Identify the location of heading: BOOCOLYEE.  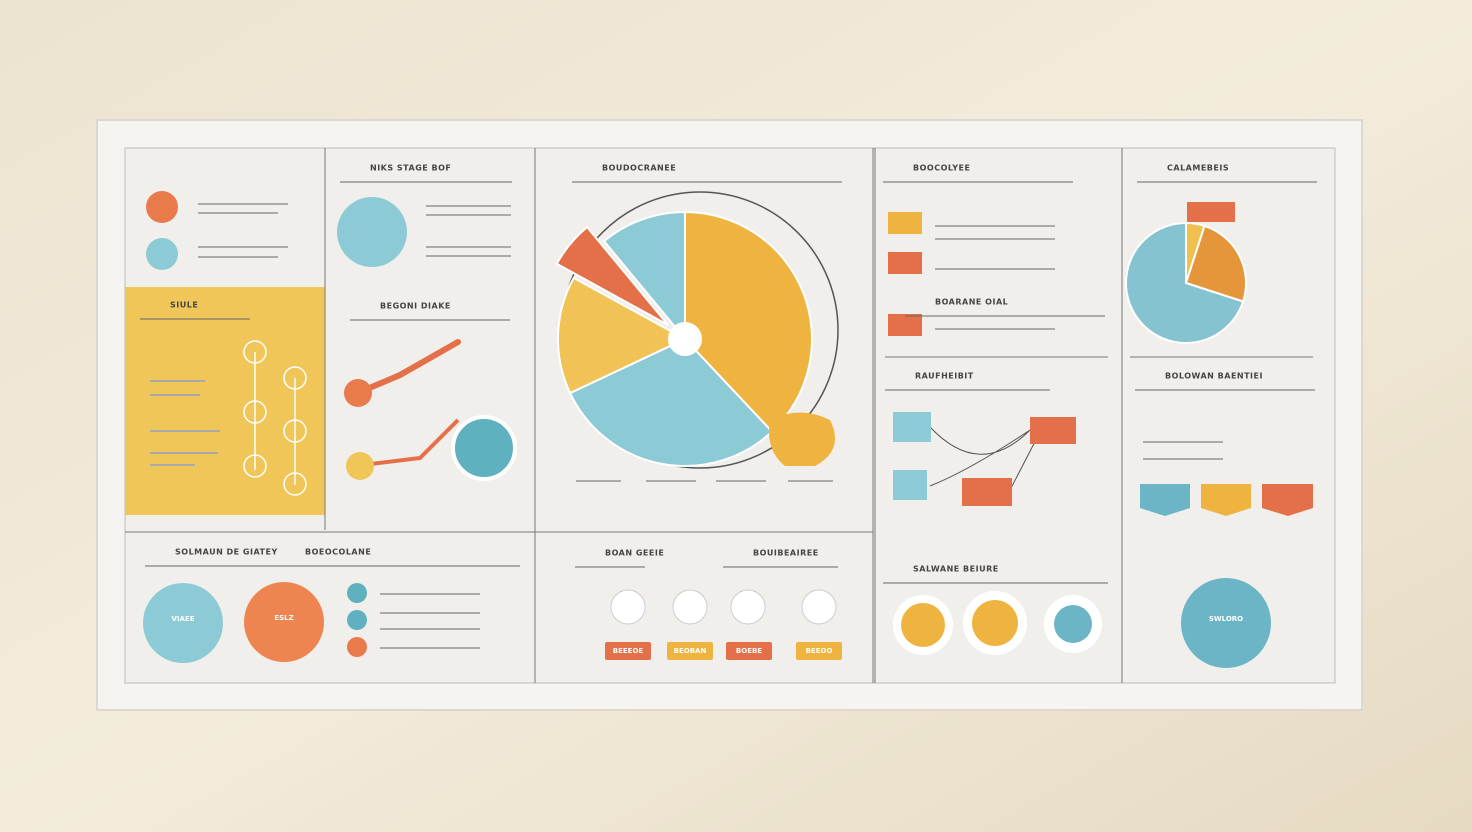
(941, 168).